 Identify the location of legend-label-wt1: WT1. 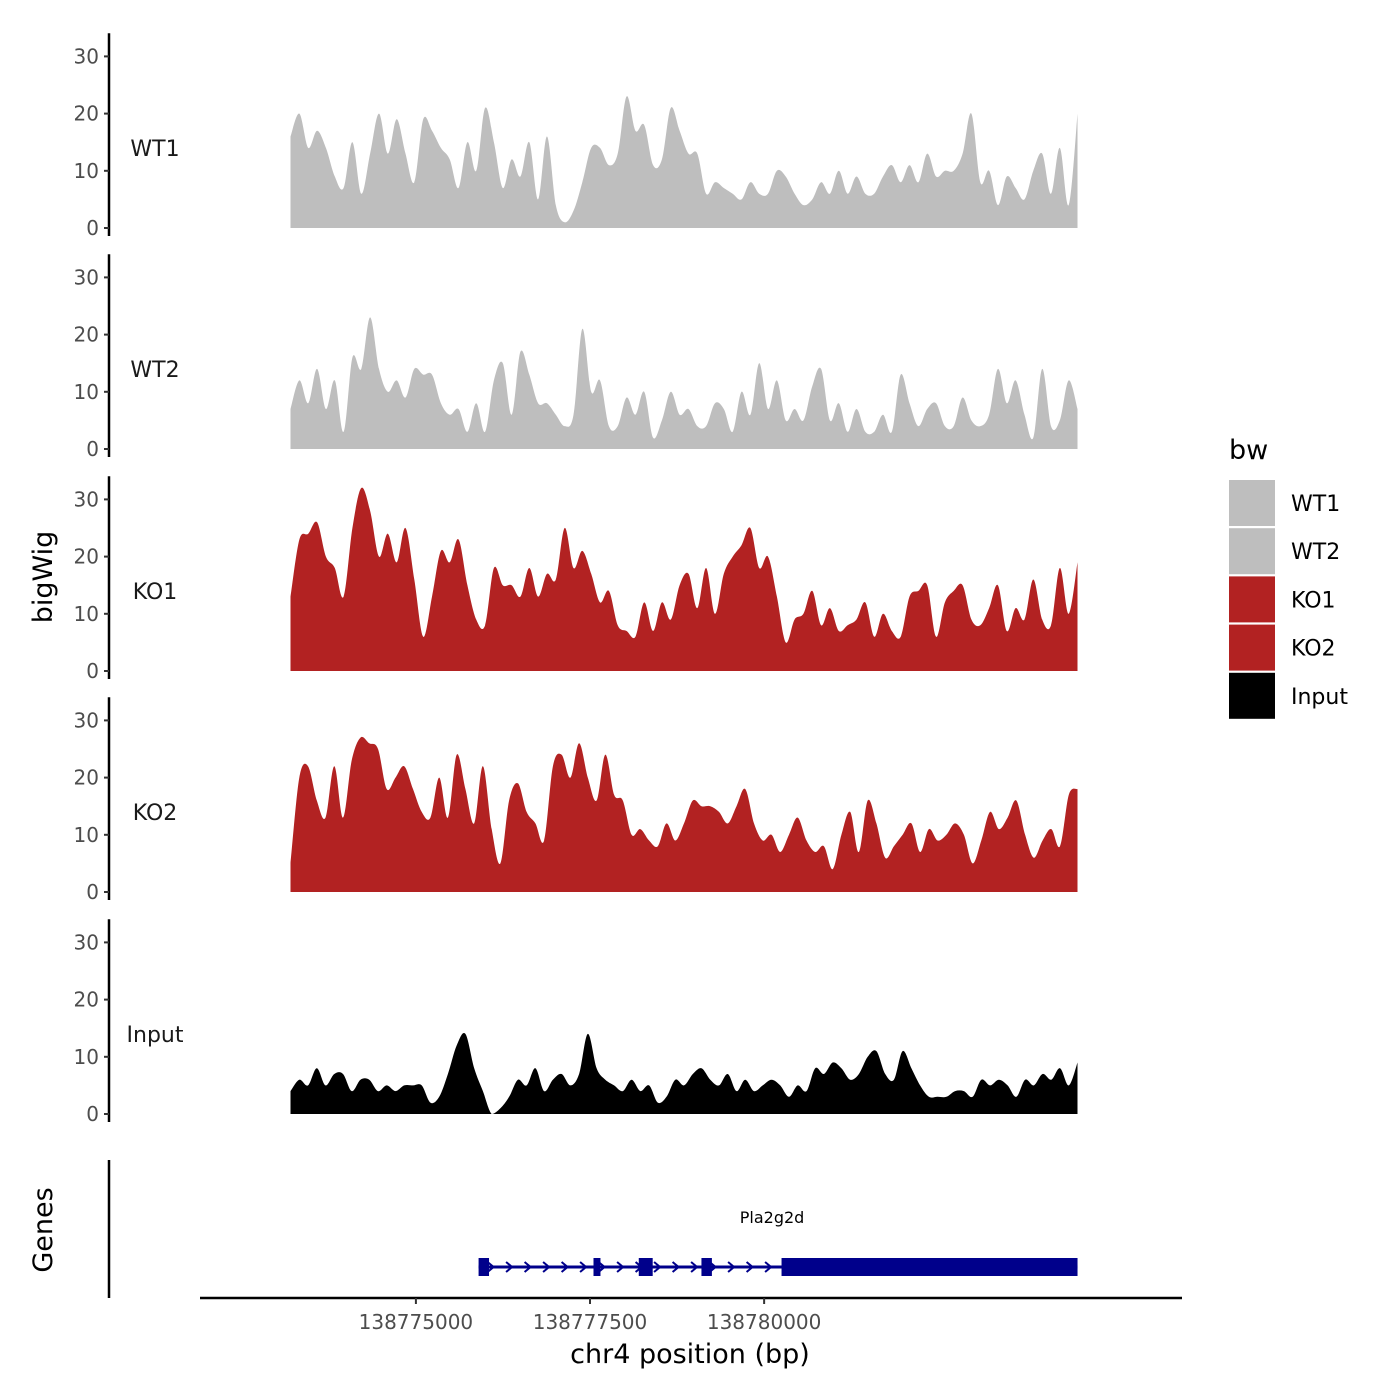
(1315, 504).